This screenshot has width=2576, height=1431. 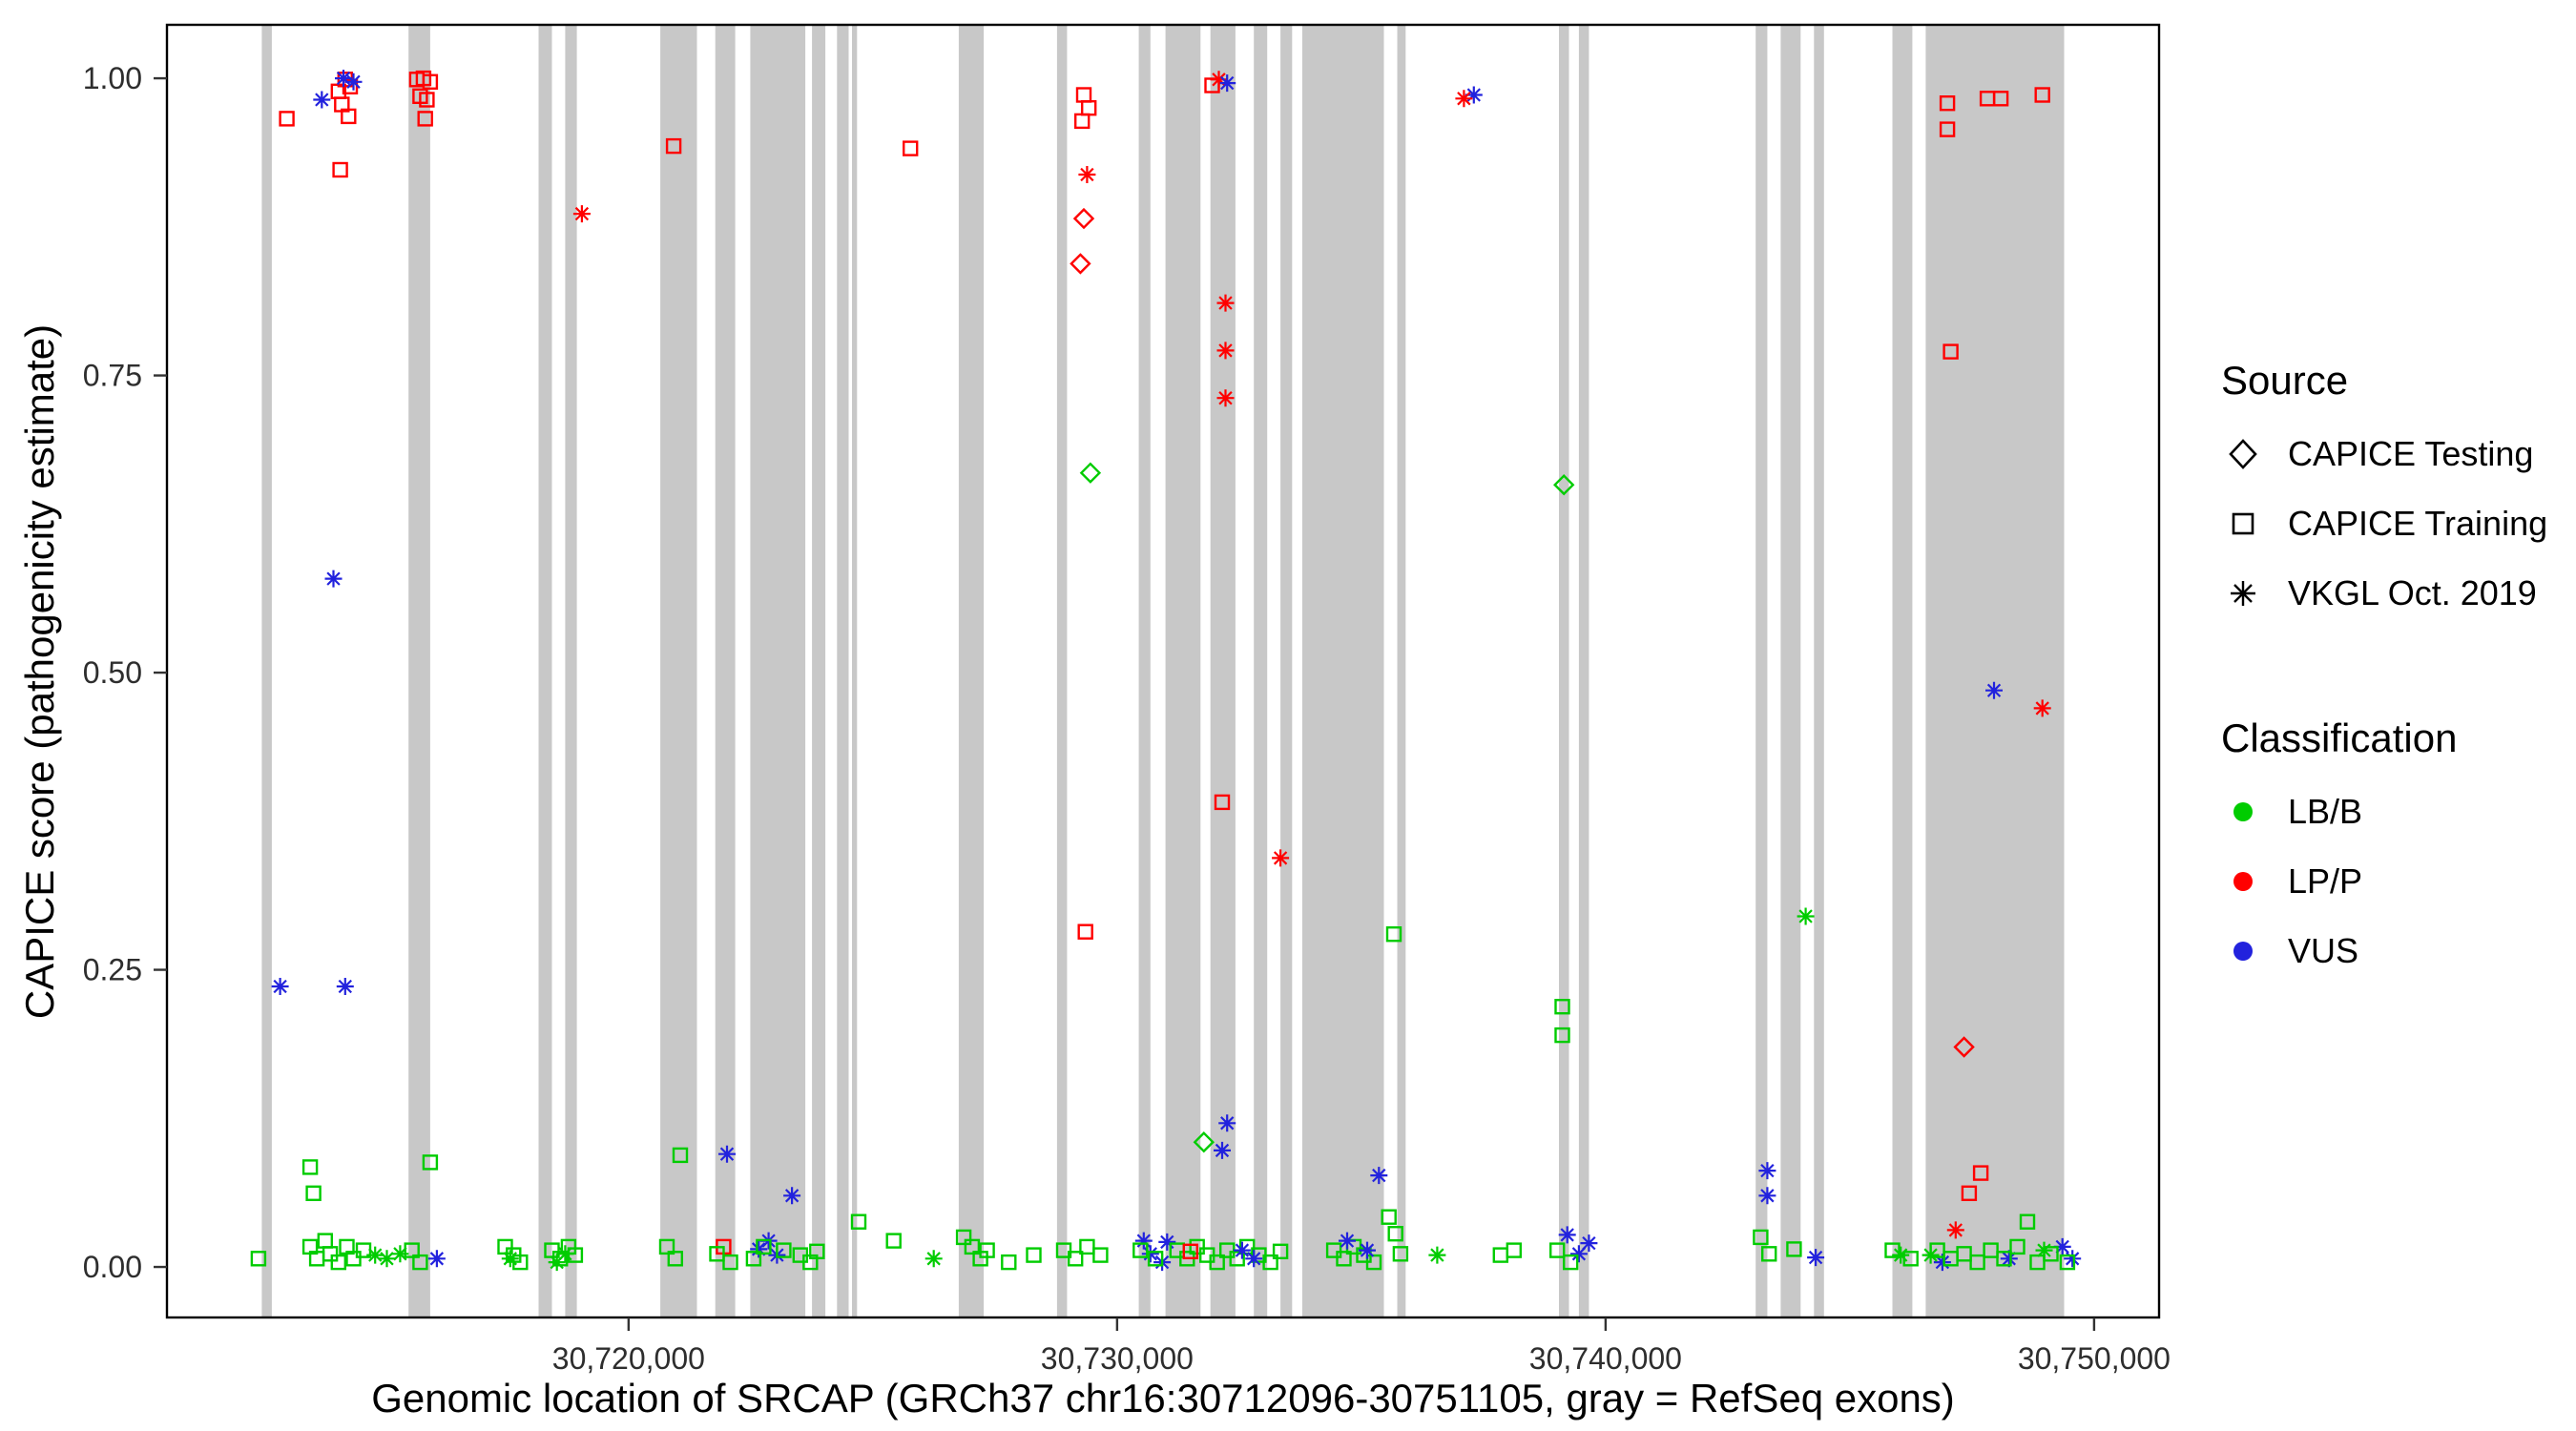 What do you see at coordinates (2398, 951) in the screenshot?
I see `legend-item-vus: VUS` at bounding box center [2398, 951].